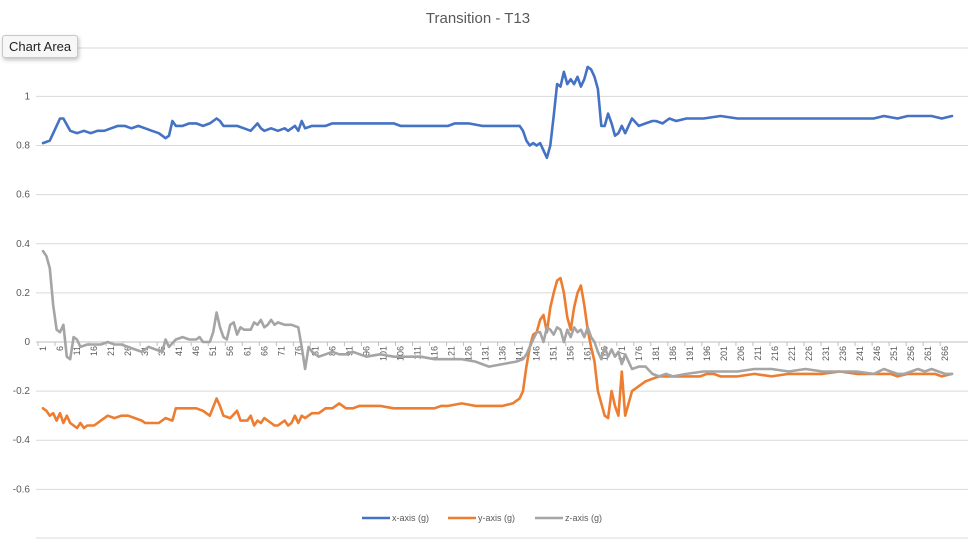  Describe the element at coordinates (894, 353) in the screenshot. I see `x-tick-label: 251` at that location.